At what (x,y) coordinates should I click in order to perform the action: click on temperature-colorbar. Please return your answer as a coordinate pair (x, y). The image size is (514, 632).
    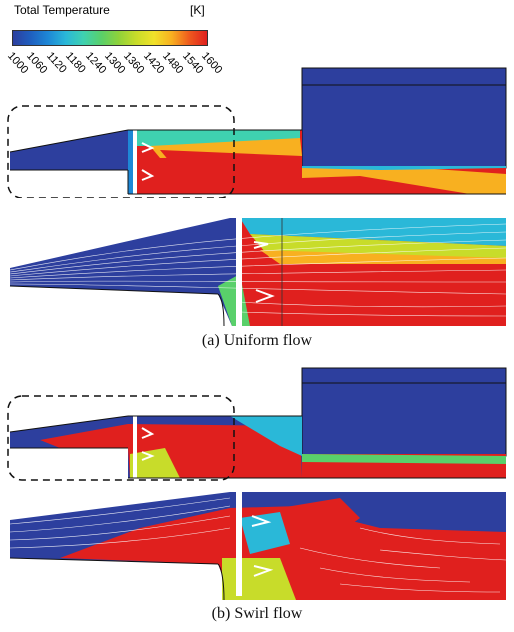
    Looking at the image, I should click on (110, 38).